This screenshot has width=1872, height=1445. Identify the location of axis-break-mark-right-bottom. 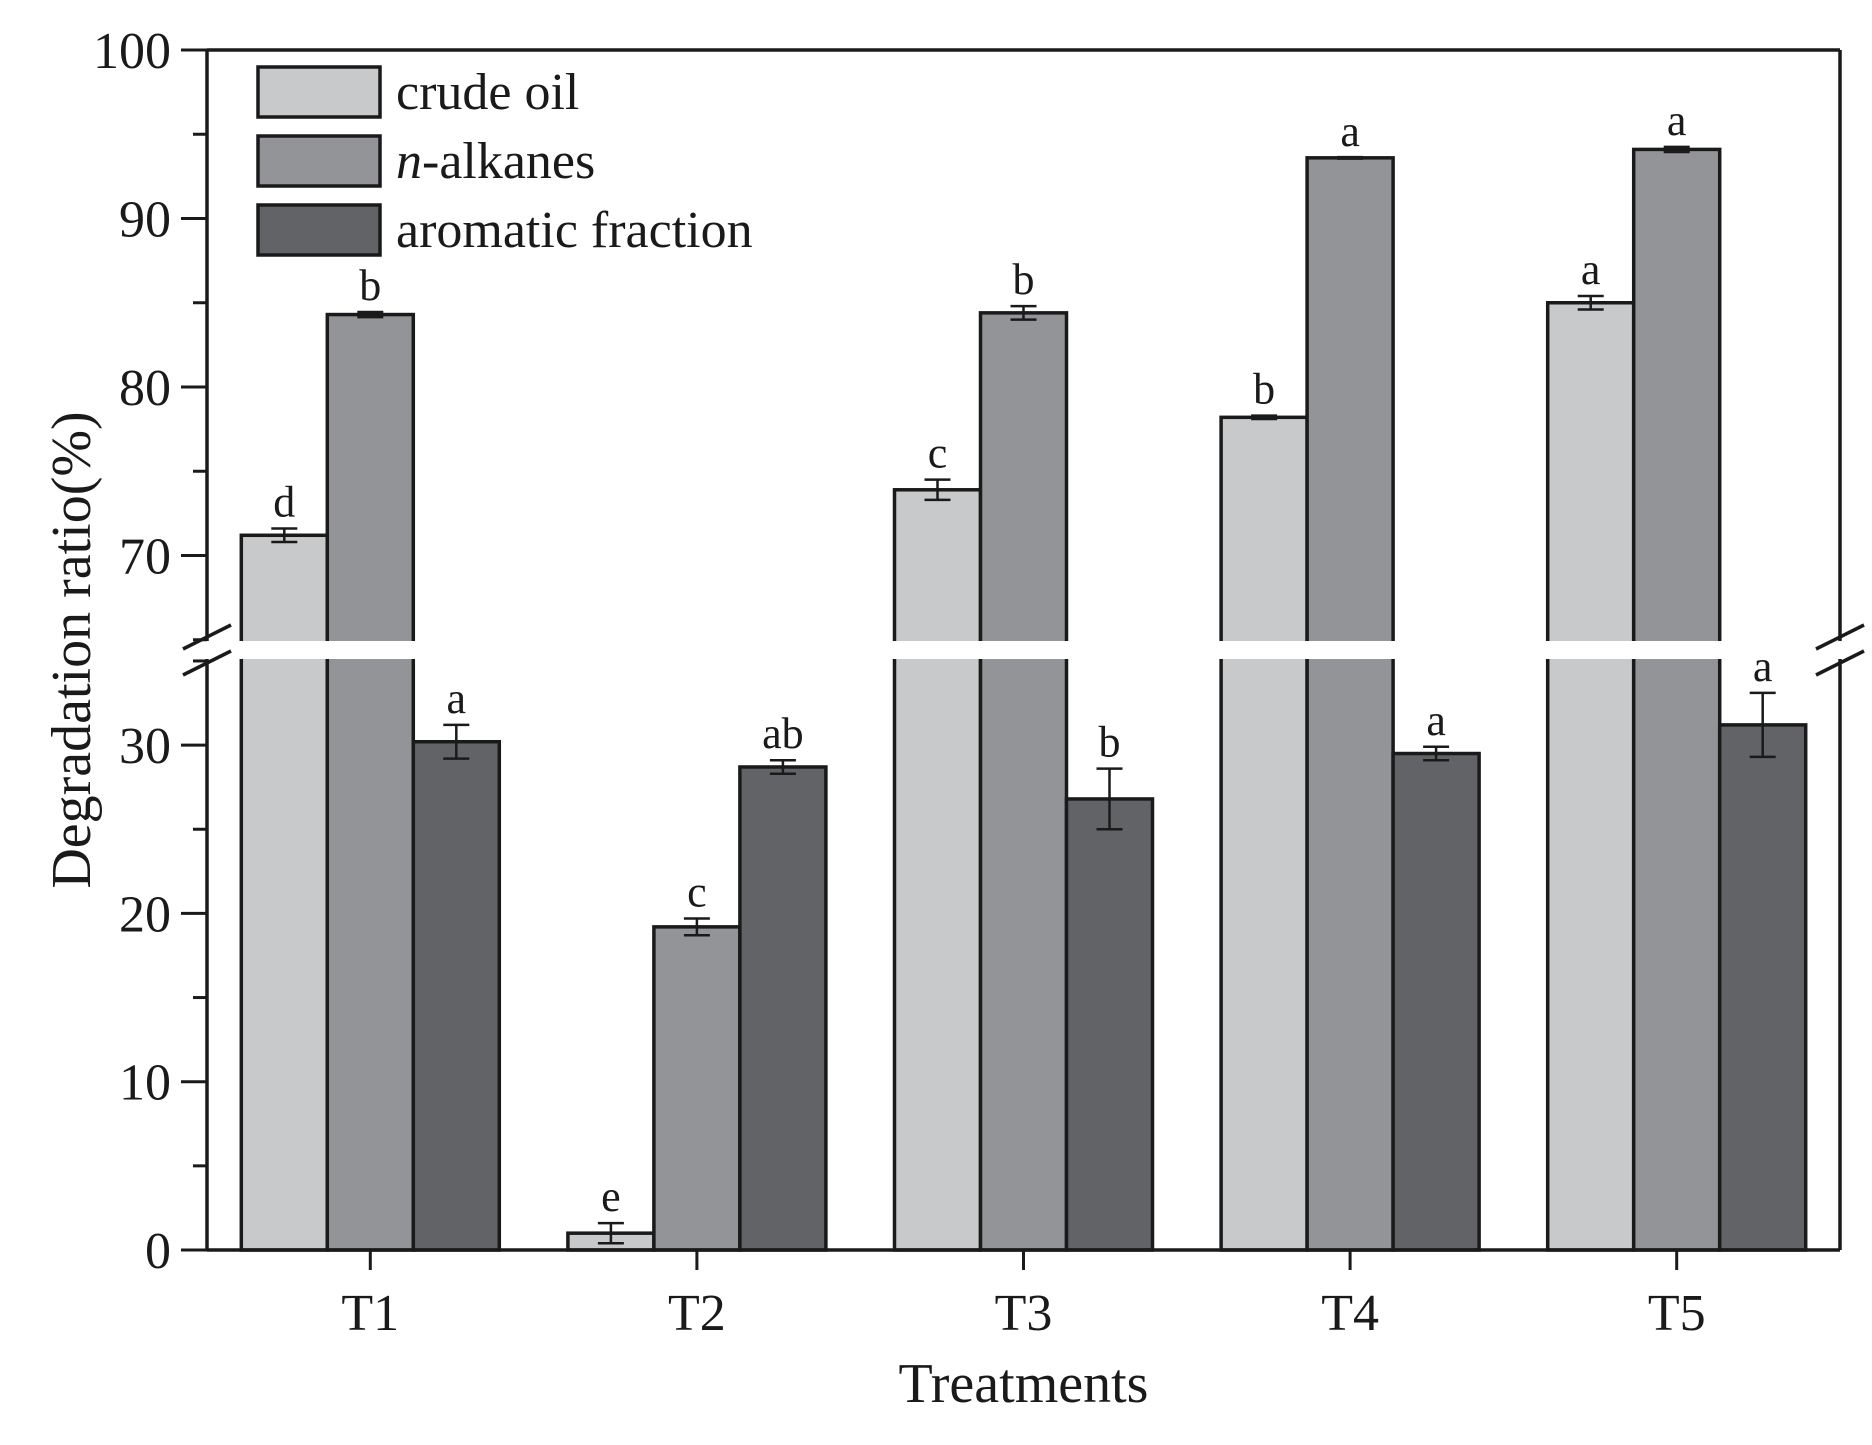
(1840, 663).